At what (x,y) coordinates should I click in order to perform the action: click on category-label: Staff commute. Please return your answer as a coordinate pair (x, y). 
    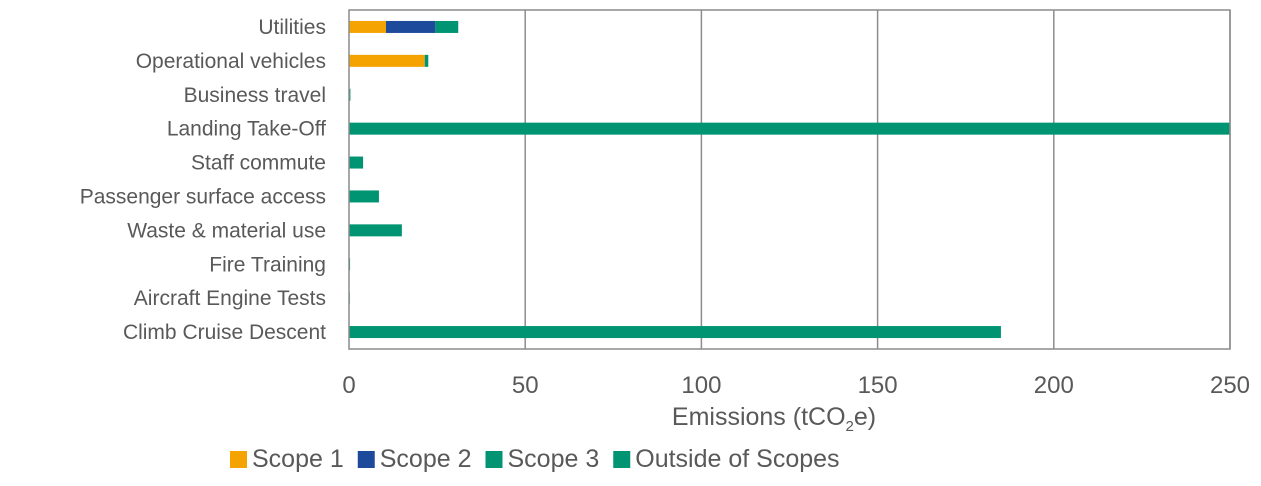
    Looking at the image, I should click on (258, 163).